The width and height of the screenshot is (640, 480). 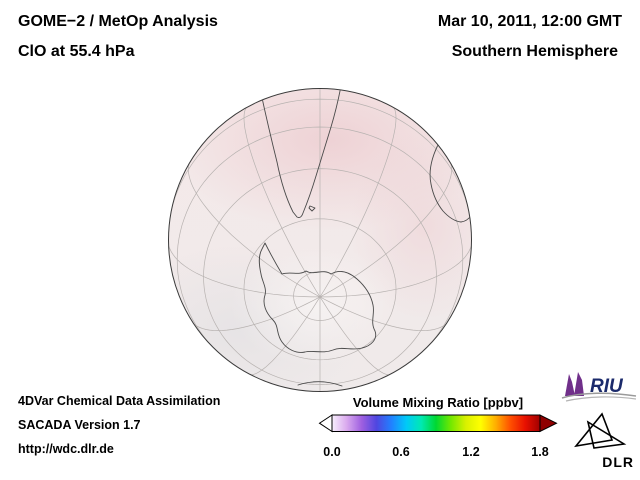 I want to click on coast-lower-limb, so click(x=320, y=384).